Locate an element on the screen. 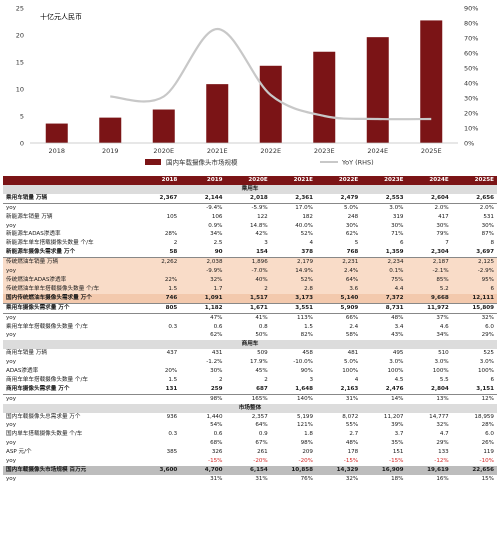 This screenshot has height=534, width=500. table-cell: 1,671 is located at coordinates (248, 308).